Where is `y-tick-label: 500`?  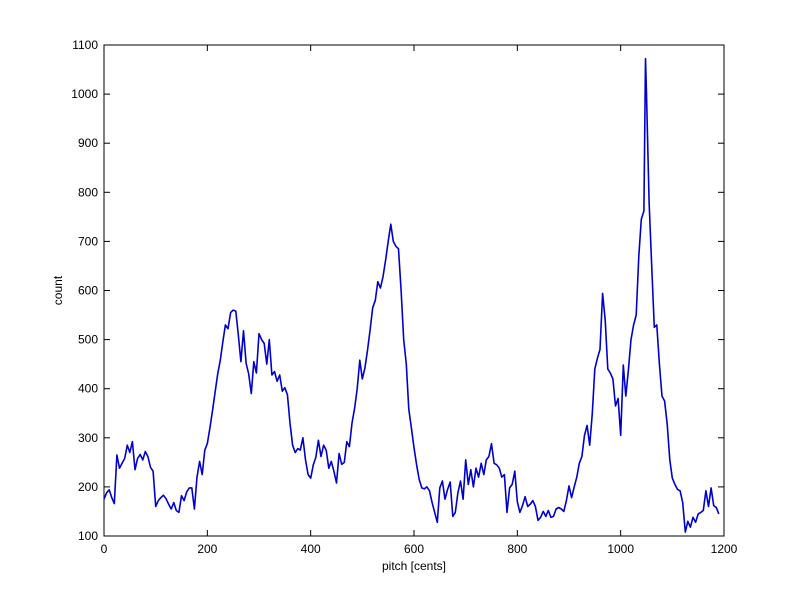 y-tick-label: 500 is located at coordinates (88, 340).